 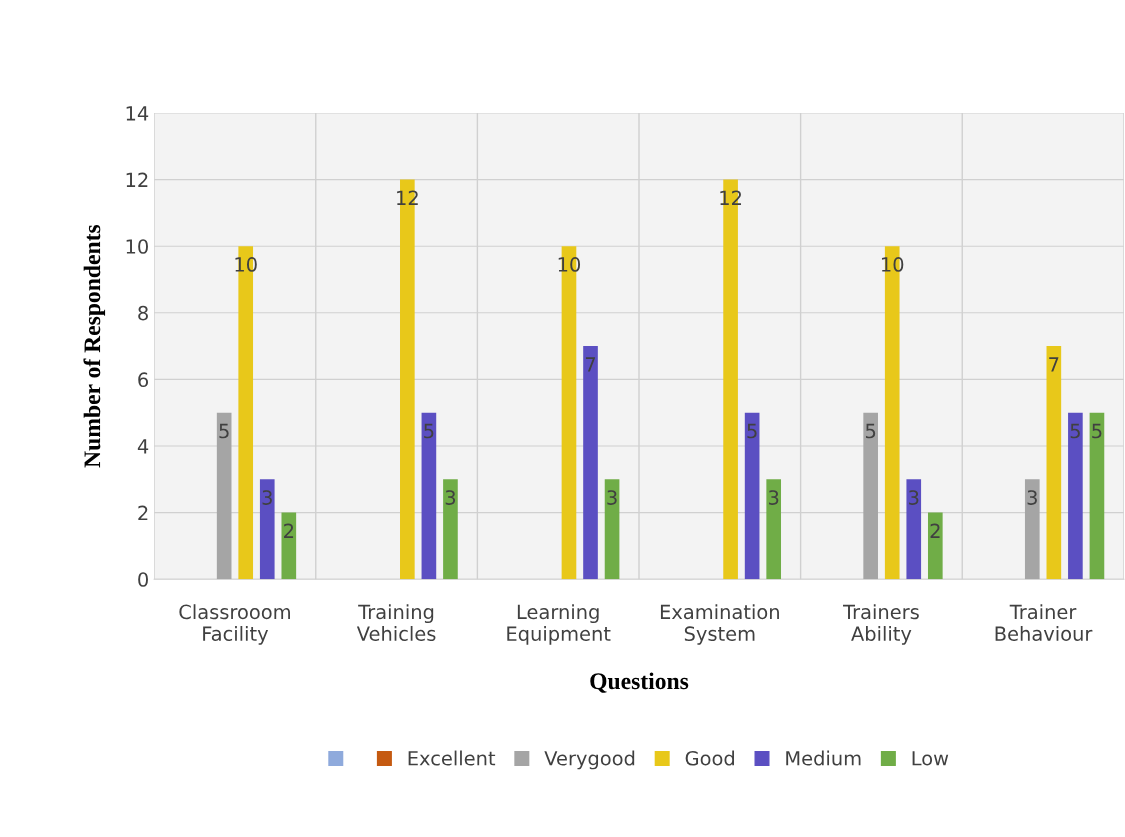 I want to click on y-tick-label: 14, so click(x=137, y=113).